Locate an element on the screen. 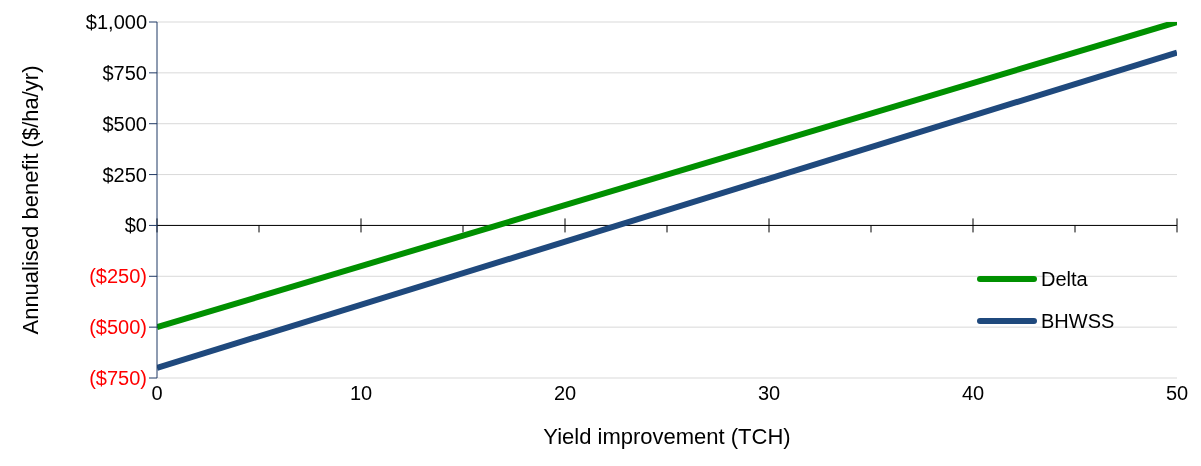 The image size is (1201, 466). y-tick-label: $500 is located at coordinates (124, 123).